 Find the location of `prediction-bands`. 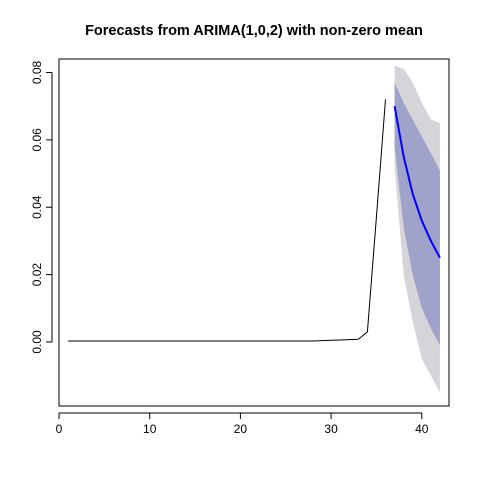

prediction-bands is located at coordinates (417, 229).